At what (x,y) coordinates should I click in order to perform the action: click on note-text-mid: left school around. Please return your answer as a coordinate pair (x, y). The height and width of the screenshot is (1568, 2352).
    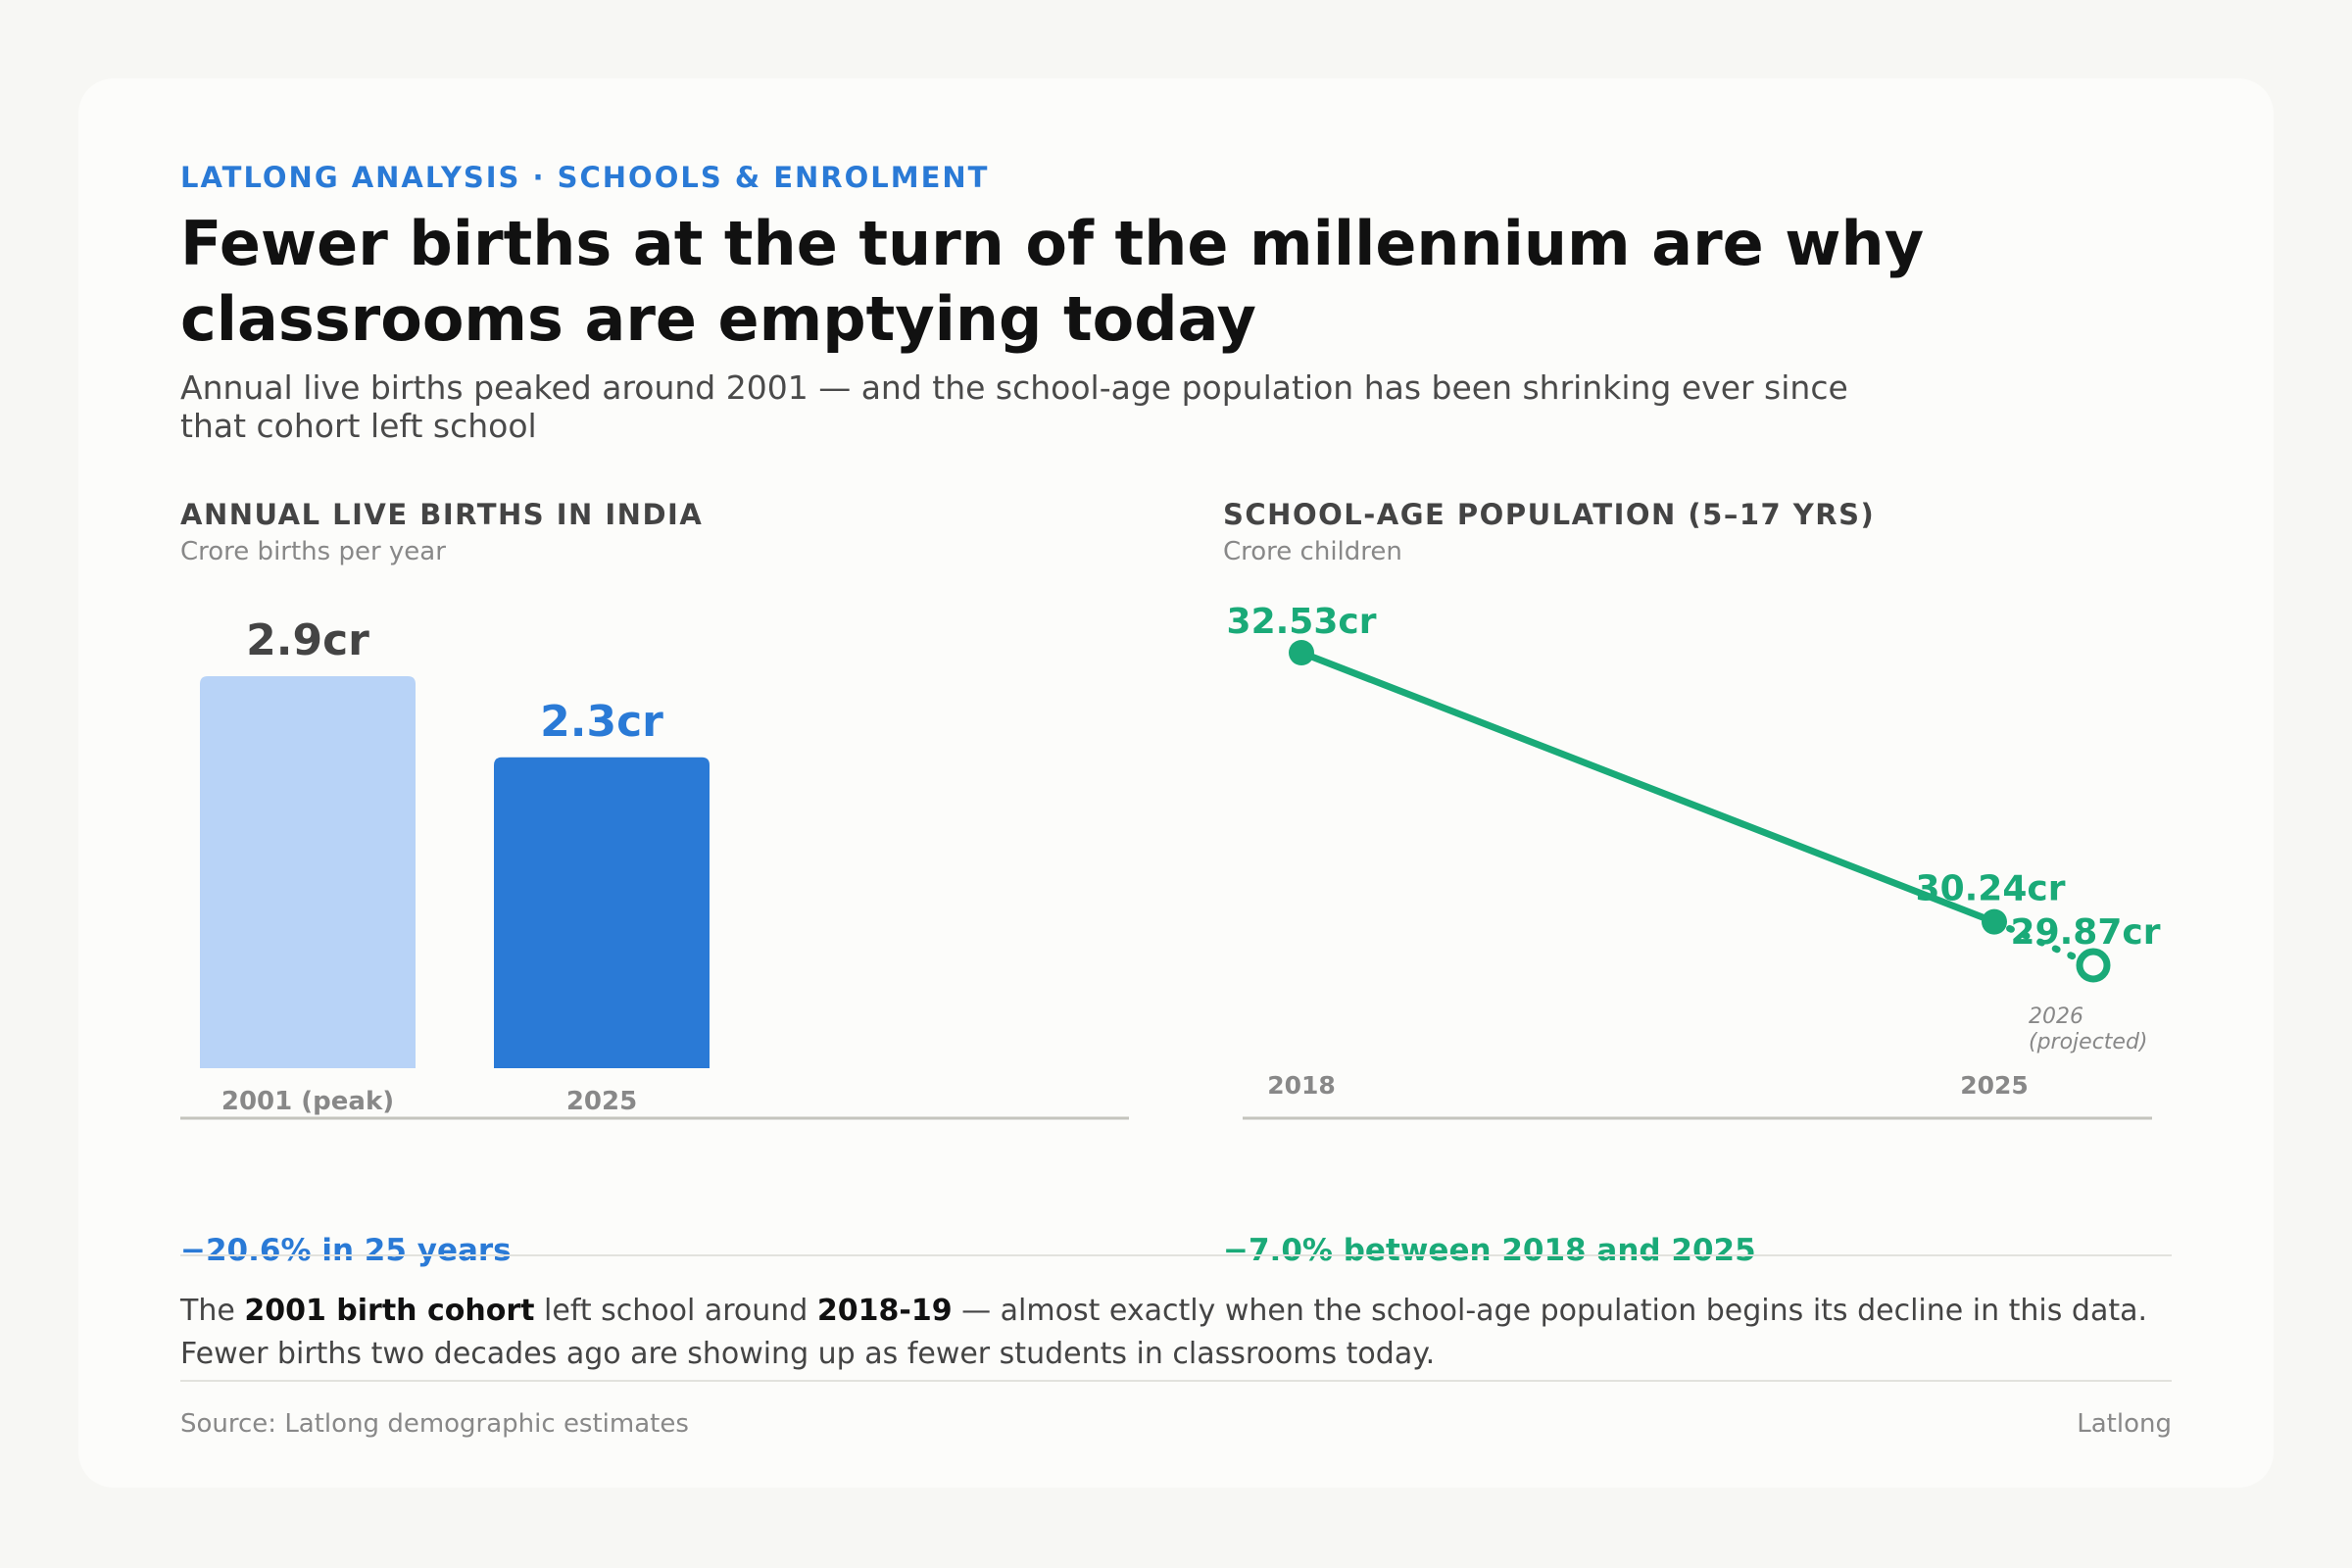
    Looking at the image, I should click on (675, 1311).